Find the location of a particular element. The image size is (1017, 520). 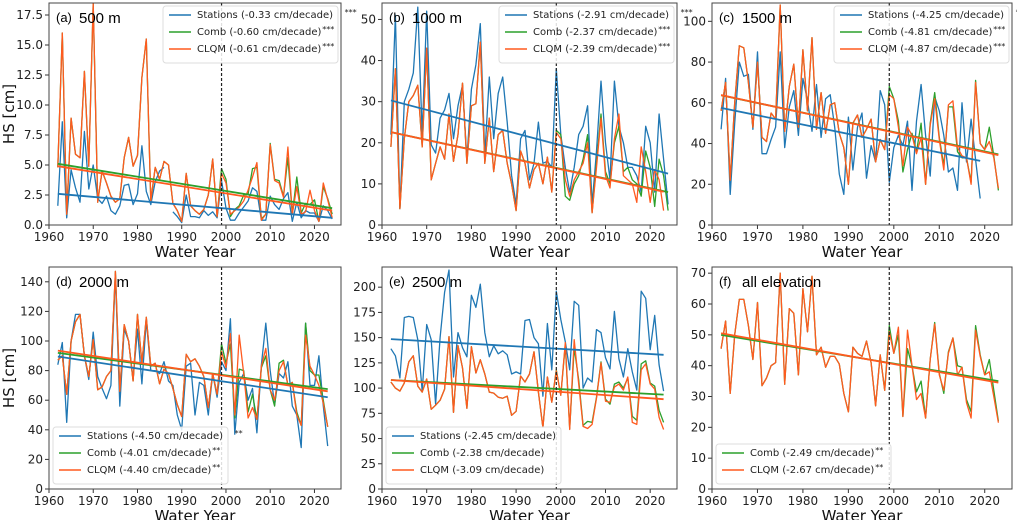

legend-label-comb: Comb (-2.37 cm/decade) is located at coordinates (595, 32).